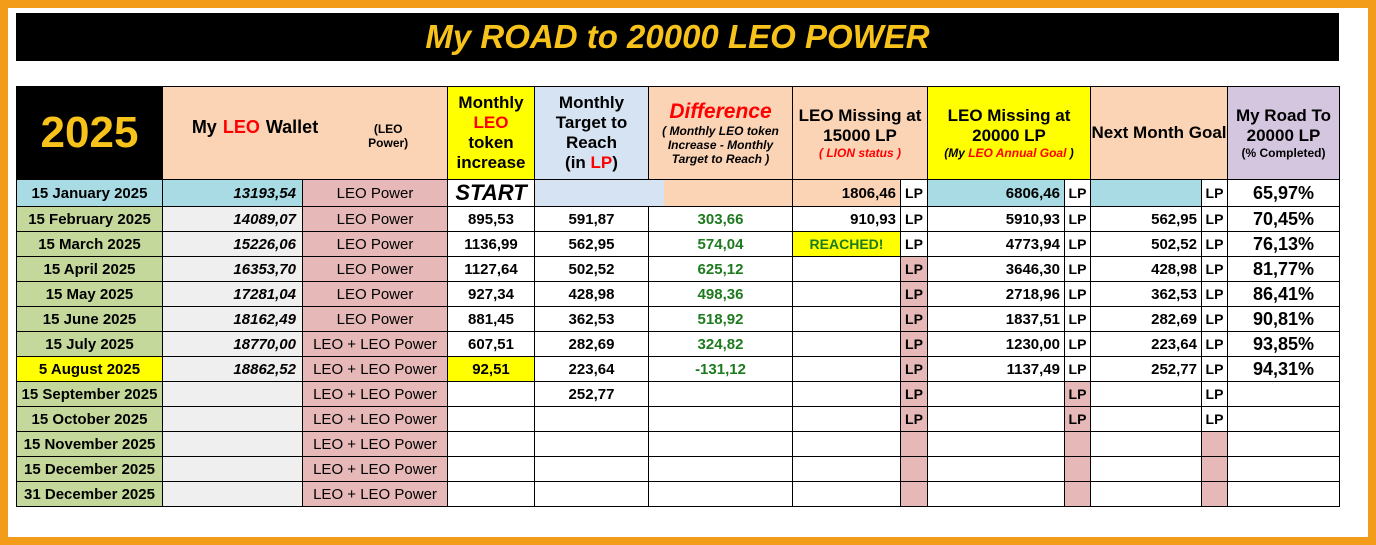  What do you see at coordinates (996, 269) in the screenshot?
I see `missing-20000-cell: 3646,30` at bounding box center [996, 269].